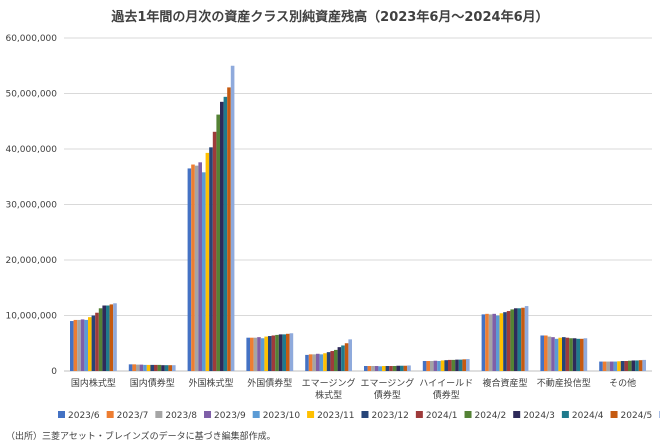 The image size is (660, 448). Describe the element at coordinates (210, 383) in the screenshot. I see `x-category-label: 外国株式型` at that location.